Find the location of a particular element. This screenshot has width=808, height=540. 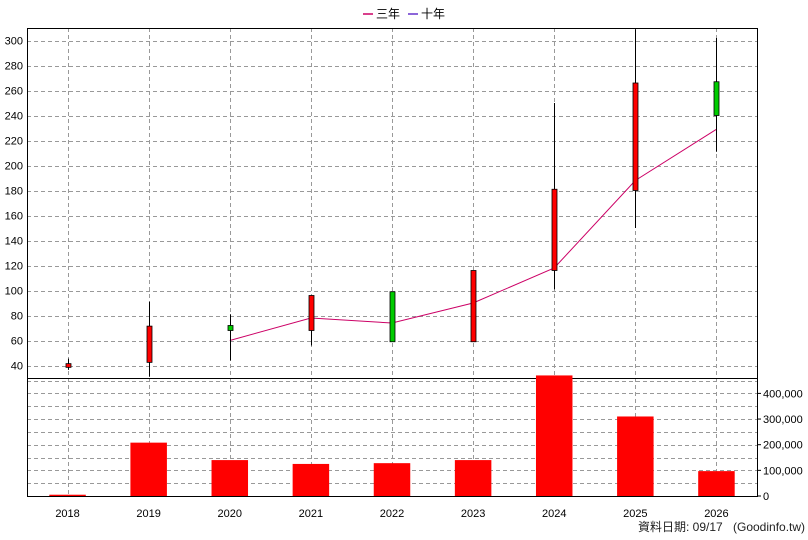

price-tick-label: 200 is located at coordinates (14, 167).